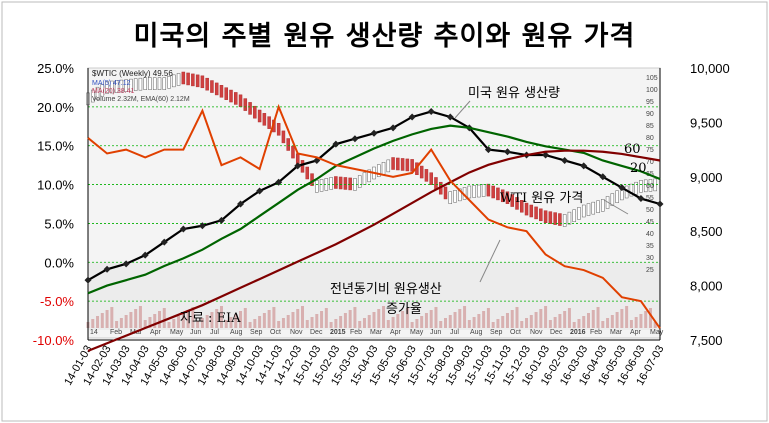  Describe the element at coordinates (55, 68) in the screenshot. I see `left-tick-label: 25.0%` at that location.